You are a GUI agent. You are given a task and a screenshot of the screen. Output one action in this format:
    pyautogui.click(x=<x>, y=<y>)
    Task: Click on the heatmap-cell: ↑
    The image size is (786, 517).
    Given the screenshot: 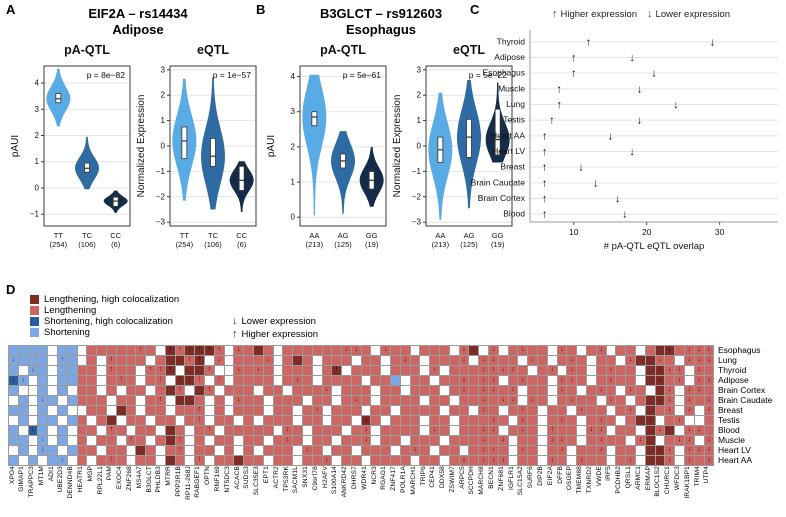 What is the action you would take?
    pyautogui.click(x=209, y=430)
    